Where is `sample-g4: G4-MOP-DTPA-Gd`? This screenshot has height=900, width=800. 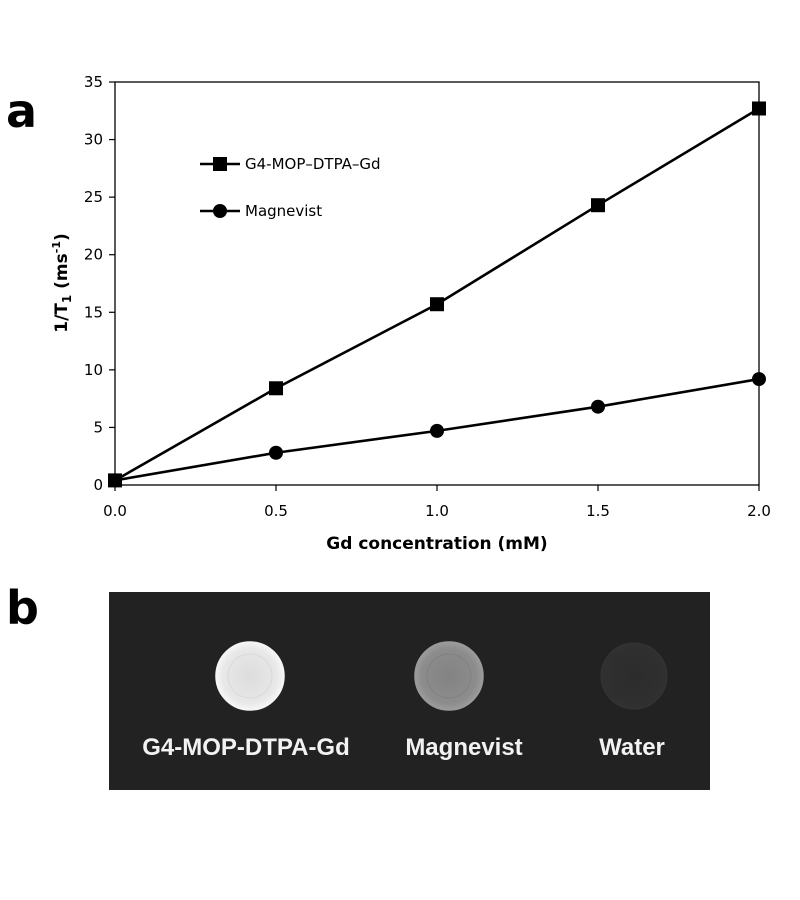
sample-g4: G4-MOP-DTPA-Gd is located at coordinates (246, 701).